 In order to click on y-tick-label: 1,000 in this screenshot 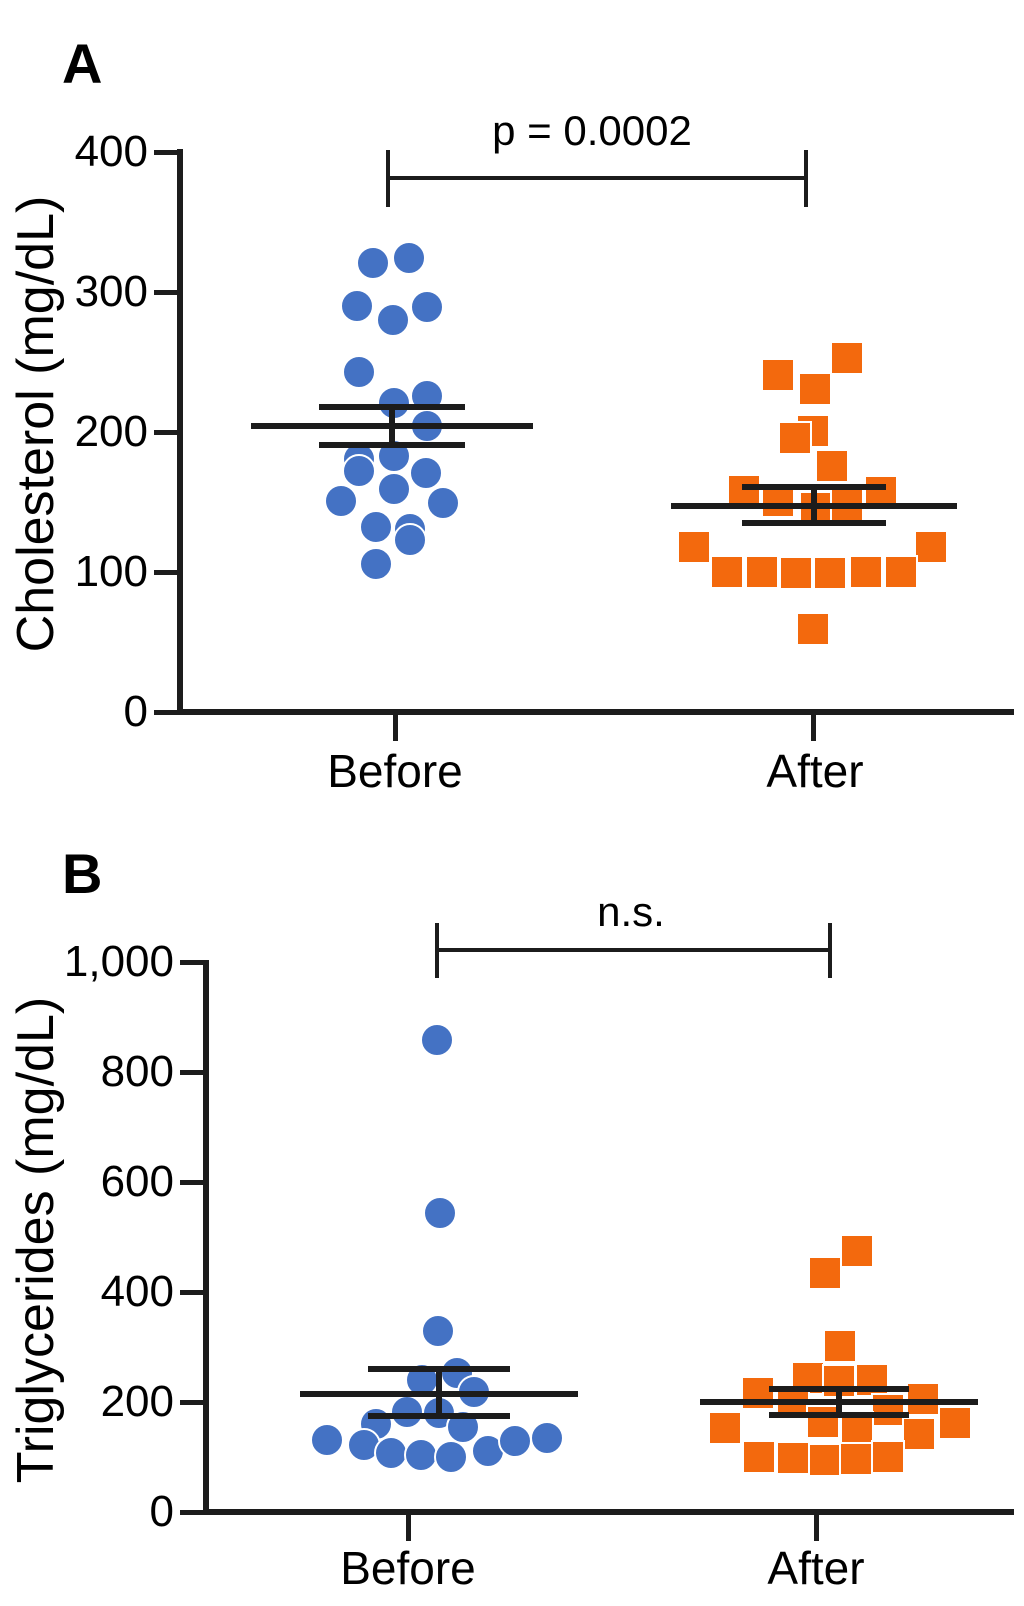, I will do `click(118, 961)`.